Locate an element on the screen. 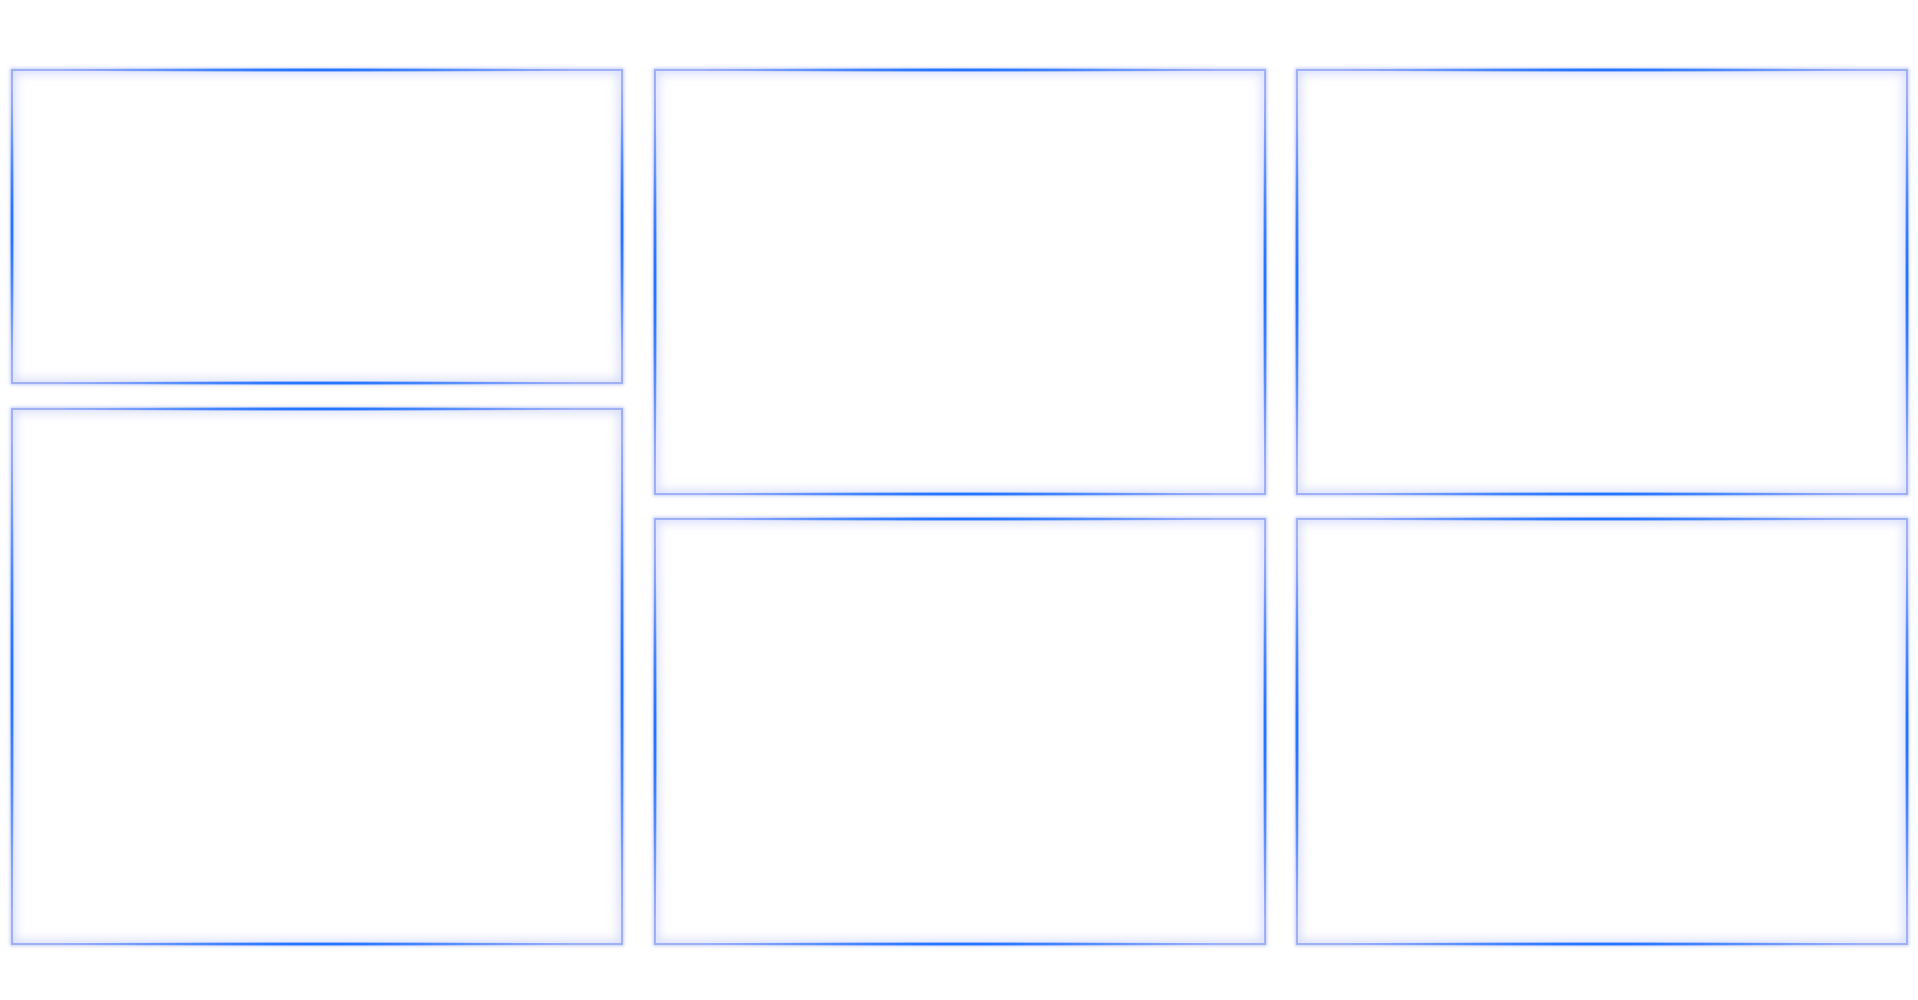  panel-bottom-middle is located at coordinates (960, 731).